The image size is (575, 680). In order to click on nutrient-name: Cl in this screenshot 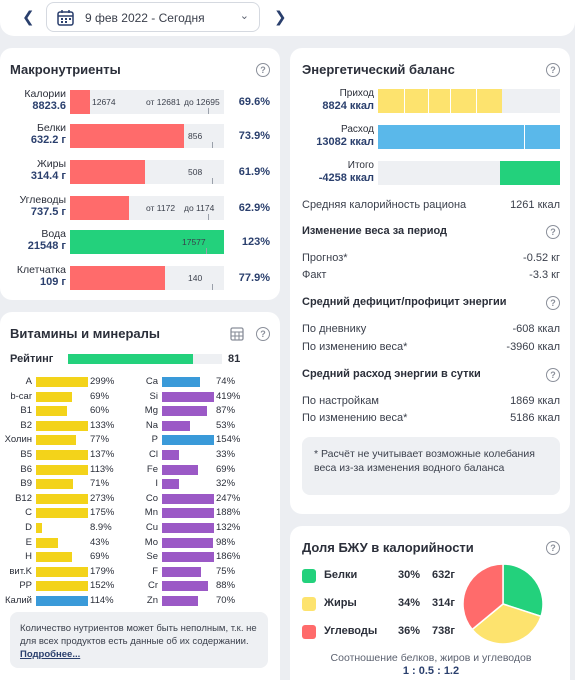, I will do `click(153, 454)`.